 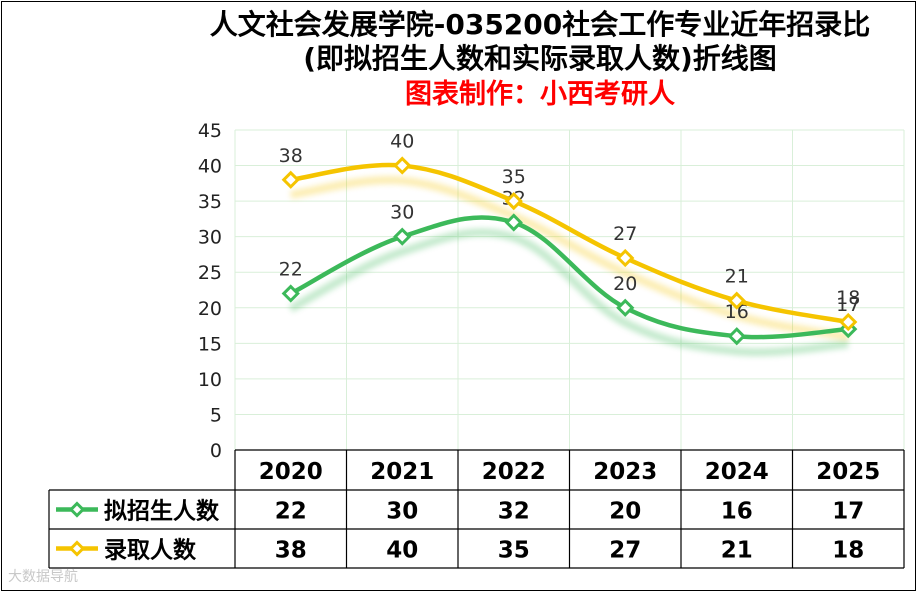 What do you see at coordinates (514, 472) in the screenshot?
I see `x-tick-label: 2022` at bounding box center [514, 472].